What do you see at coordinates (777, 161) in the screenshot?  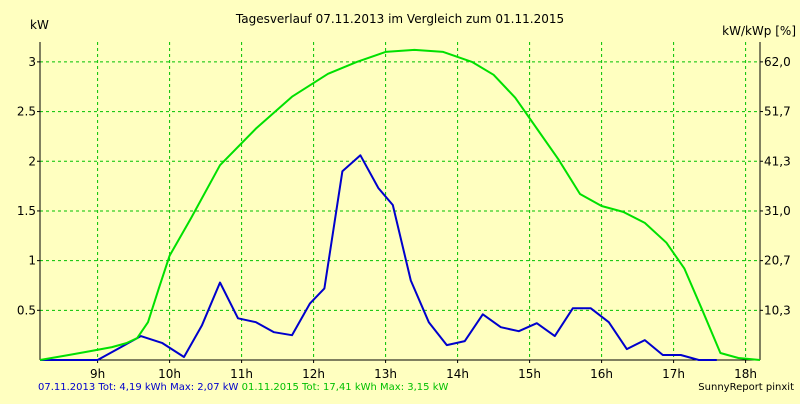 I see `y-tick-label-right: 41,3` at bounding box center [777, 161].